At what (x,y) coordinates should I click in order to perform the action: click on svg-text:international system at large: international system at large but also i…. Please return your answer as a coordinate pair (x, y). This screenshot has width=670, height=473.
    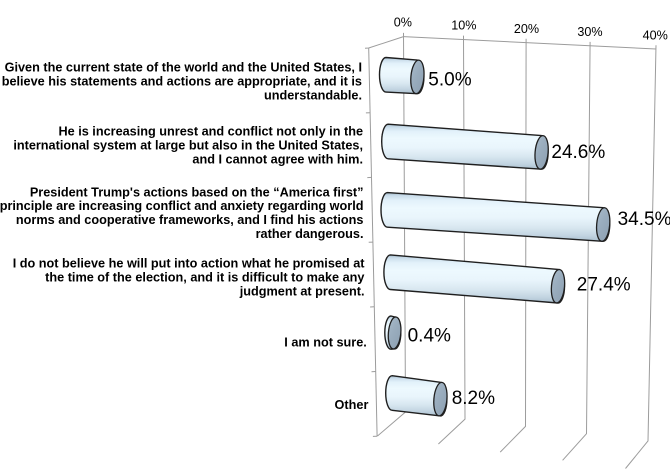
    Looking at the image, I should click on (188, 146).